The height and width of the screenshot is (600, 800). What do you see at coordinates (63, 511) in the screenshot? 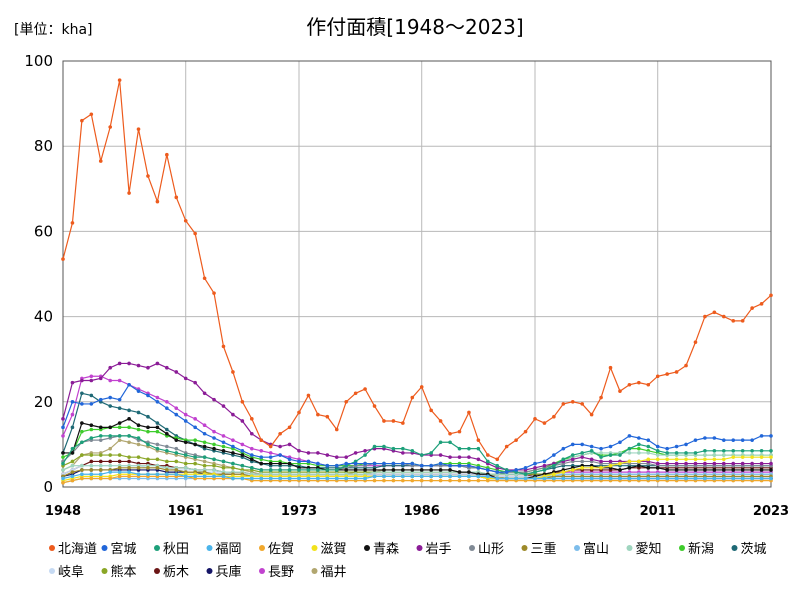
I see `x-tick-label: 1948` at bounding box center [63, 511].